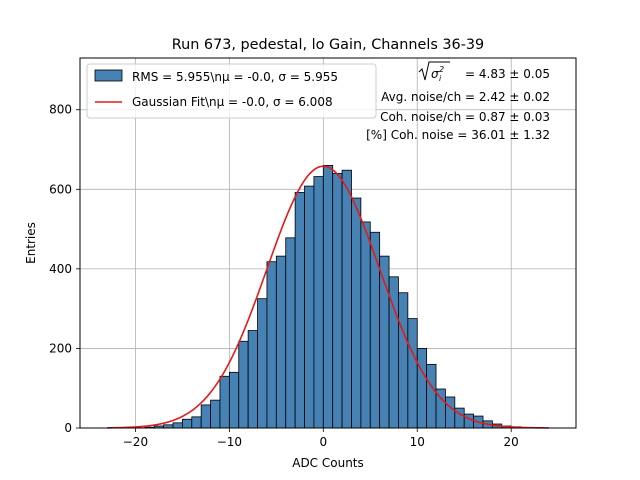 The width and height of the screenshot is (640, 480). I want to click on y-tick-label: 800, so click(60, 110).